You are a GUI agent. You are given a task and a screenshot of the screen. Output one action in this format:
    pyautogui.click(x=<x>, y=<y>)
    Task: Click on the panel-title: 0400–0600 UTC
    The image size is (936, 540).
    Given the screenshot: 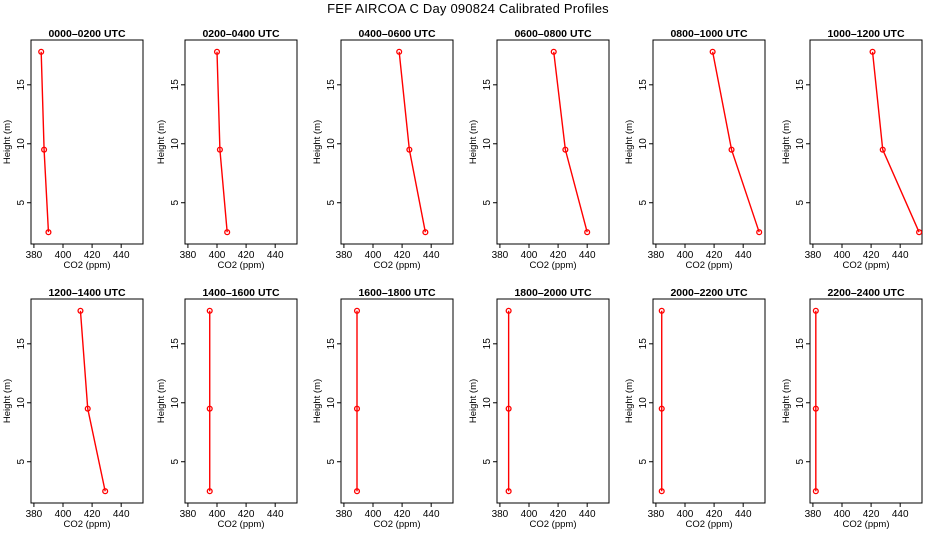 What is the action you would take?
    pyautogui.click(x=396, y=34)
    